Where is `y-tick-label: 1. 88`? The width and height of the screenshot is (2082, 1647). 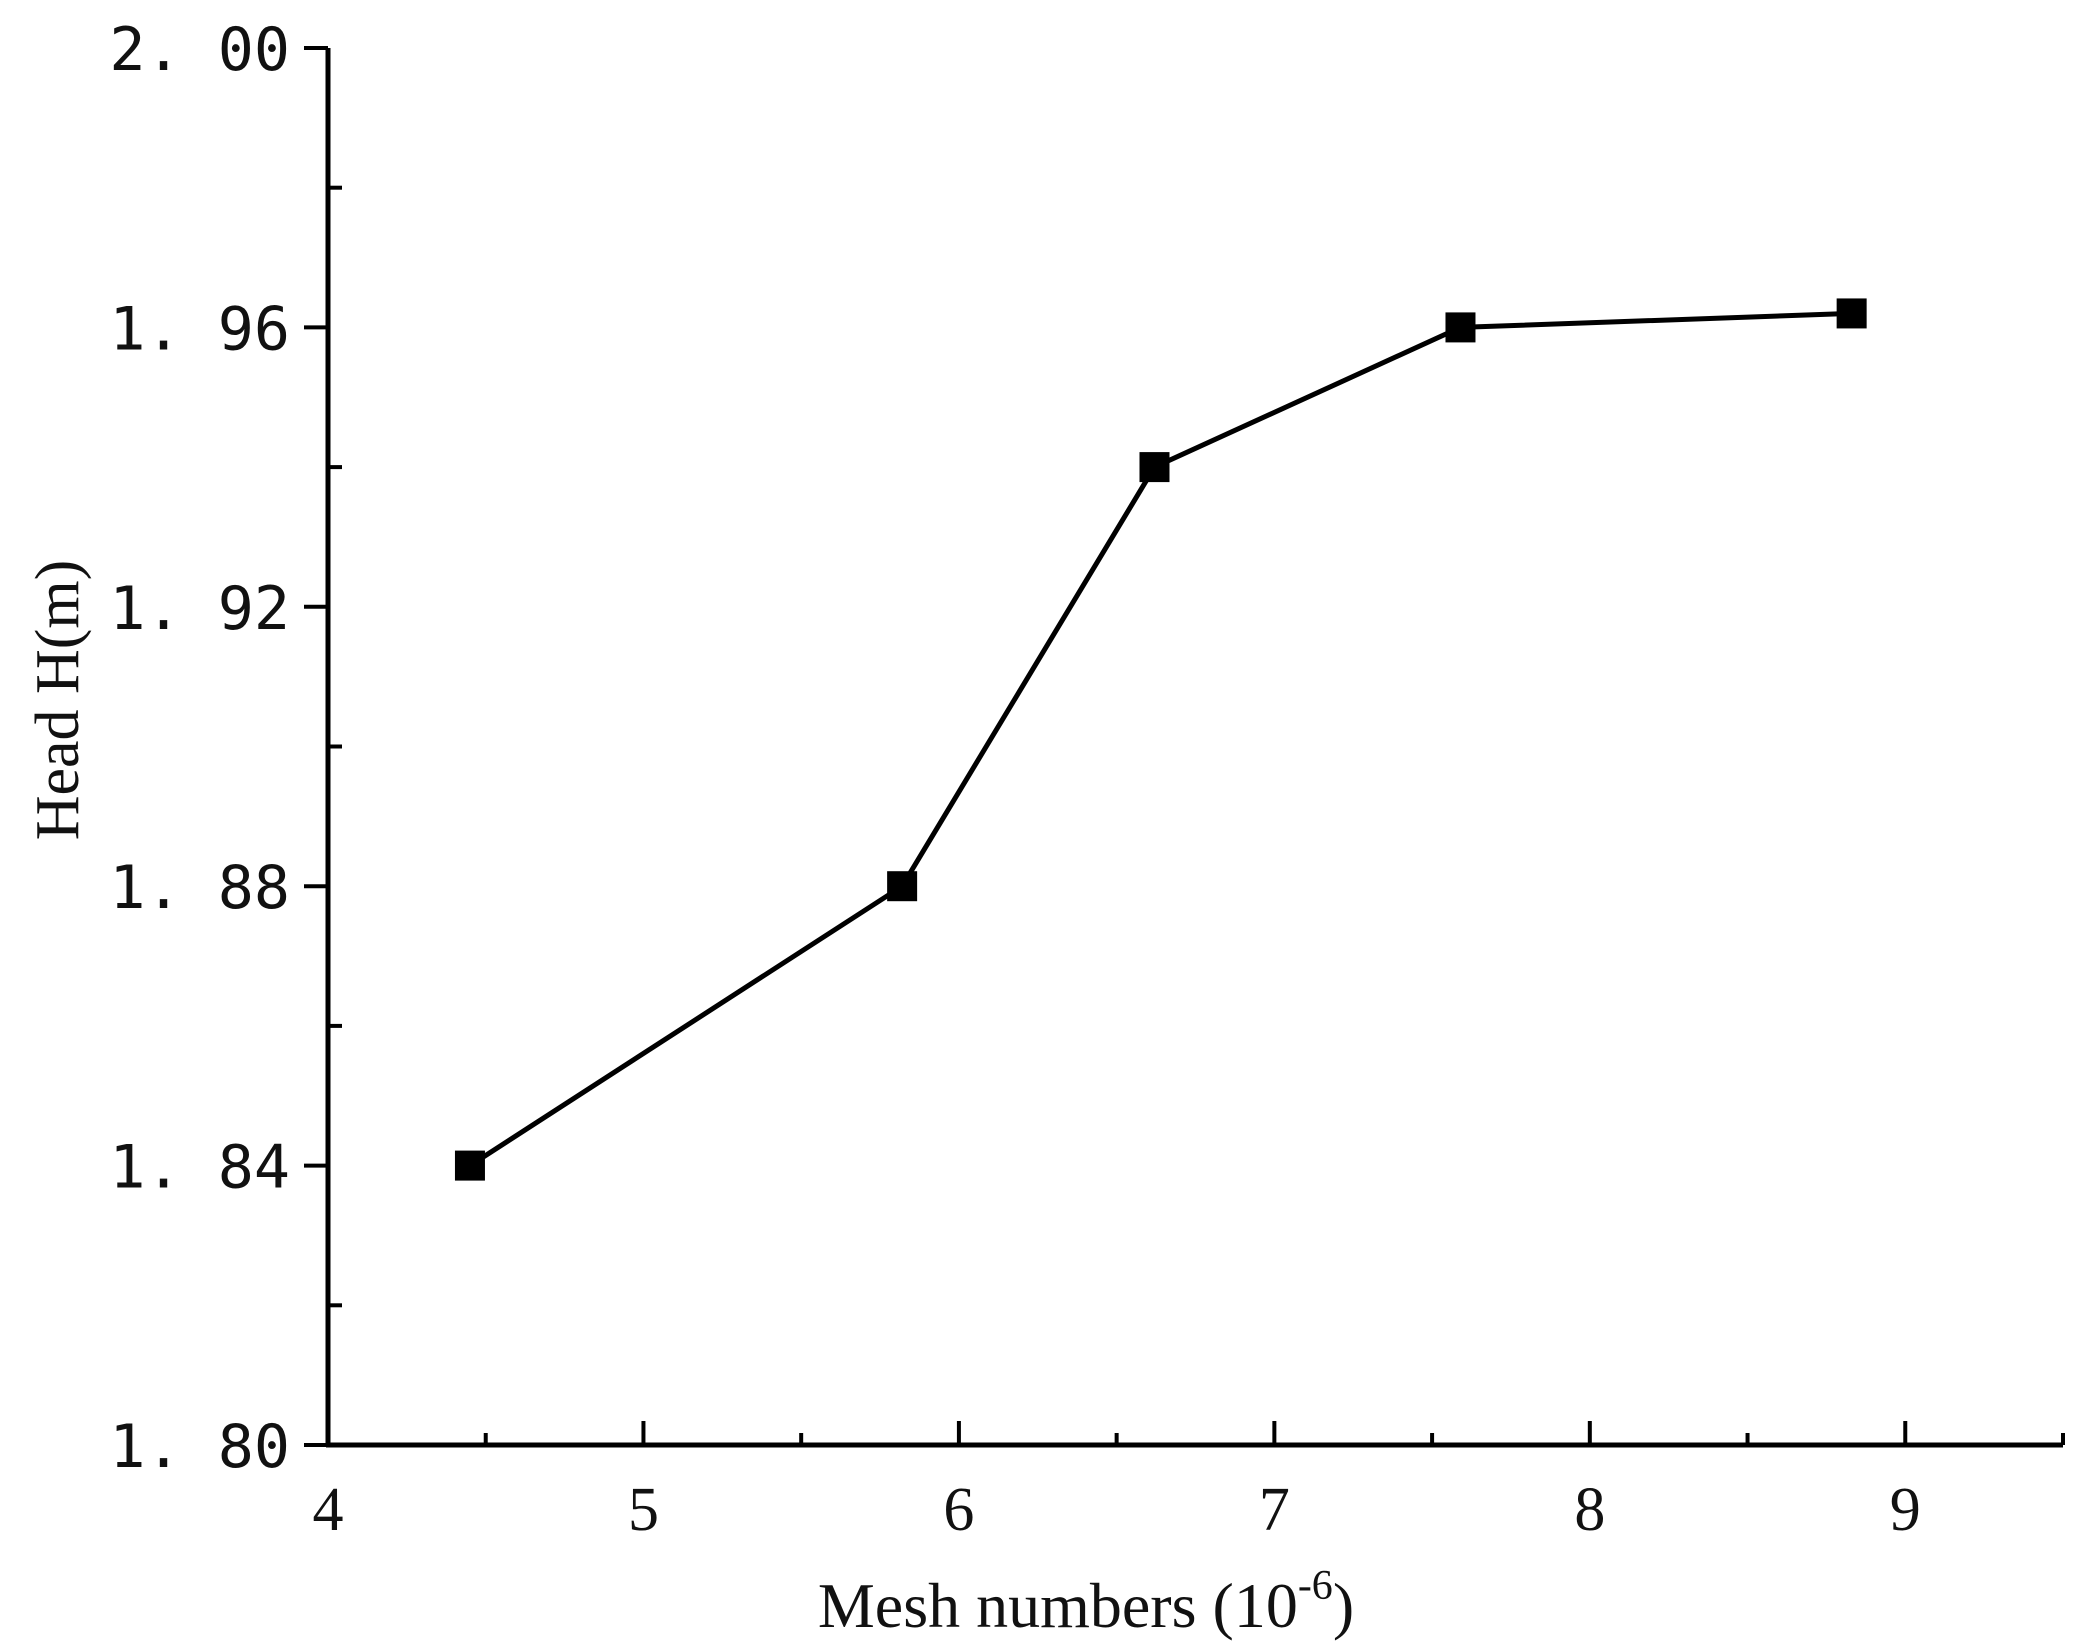
y-tick-label: 1. 88 is located at coordinates (199, 888).